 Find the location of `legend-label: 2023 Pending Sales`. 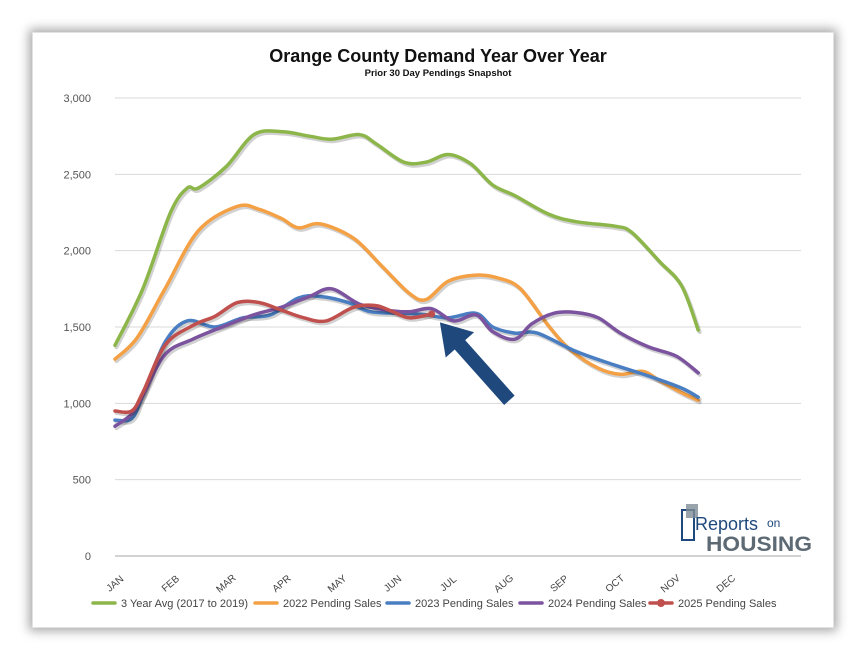

legend-label: 2023 Pending Sales is located at coordinates (464, 604).